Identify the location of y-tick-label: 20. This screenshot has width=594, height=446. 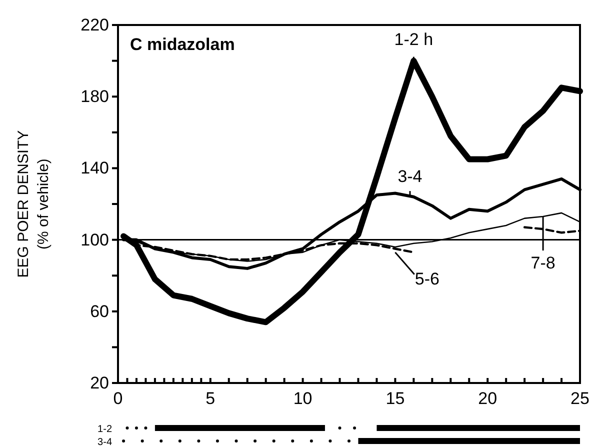
(99, 382).